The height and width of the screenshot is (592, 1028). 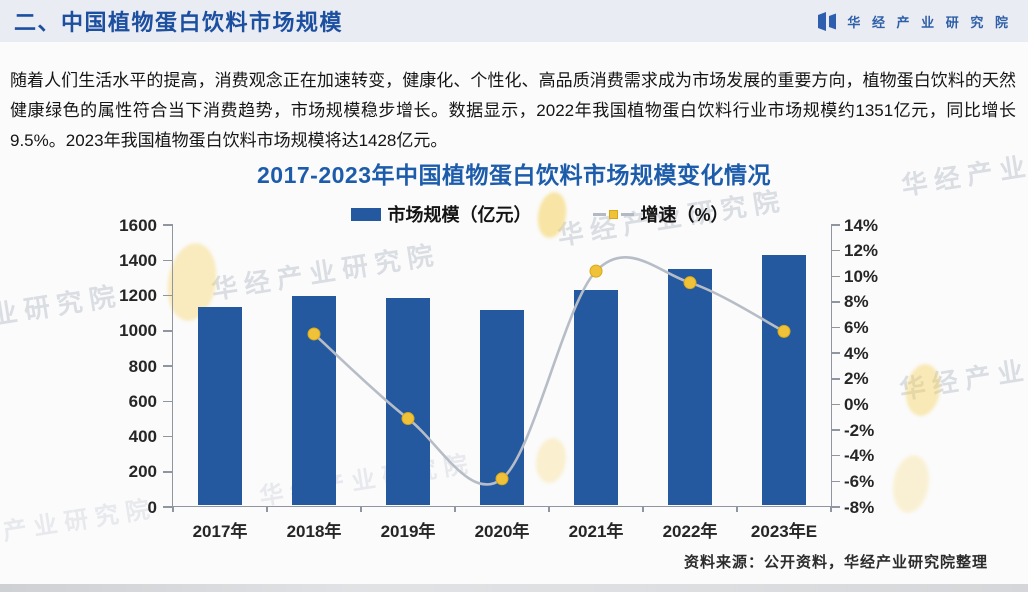 I want to click on chart-legend: 市场规模（亿元） 增速（%）, so click(x=527, y=214).